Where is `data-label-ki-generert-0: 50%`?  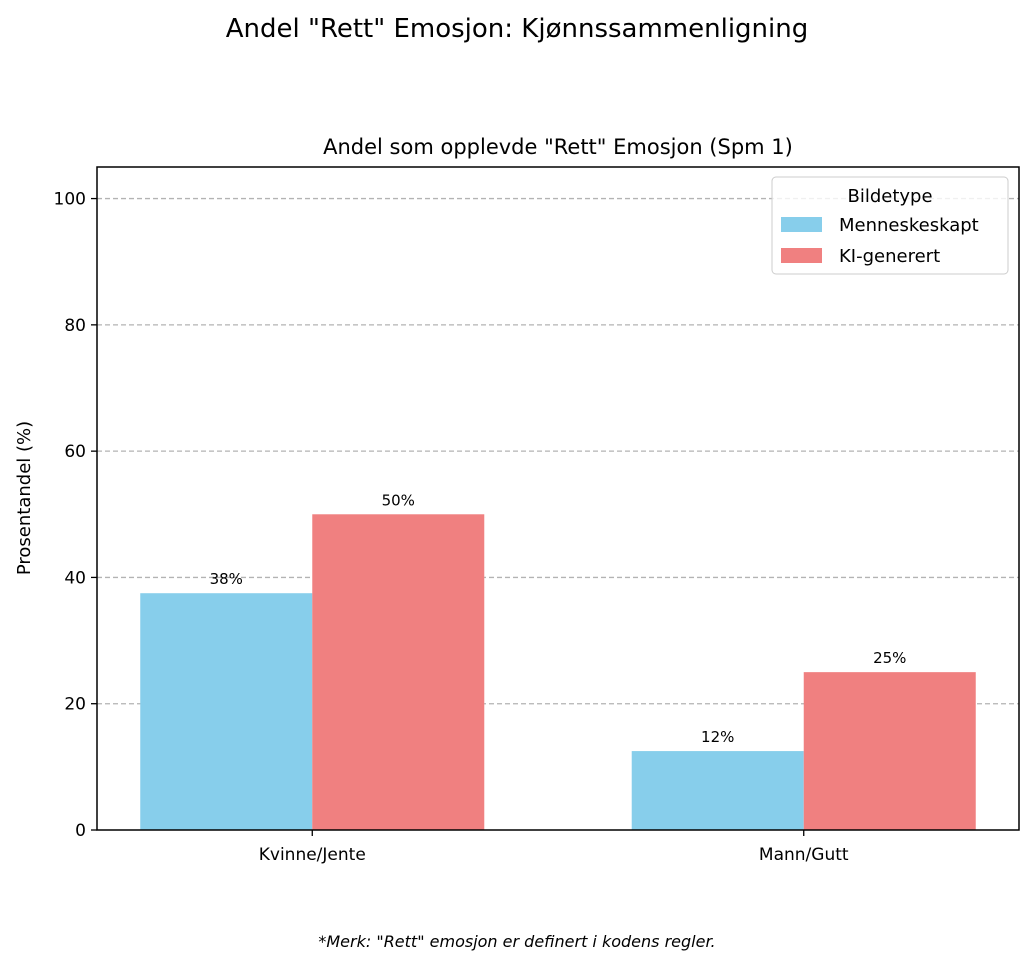 data-label-ki-generert-0: 50% is located at coordinates (398, 500).